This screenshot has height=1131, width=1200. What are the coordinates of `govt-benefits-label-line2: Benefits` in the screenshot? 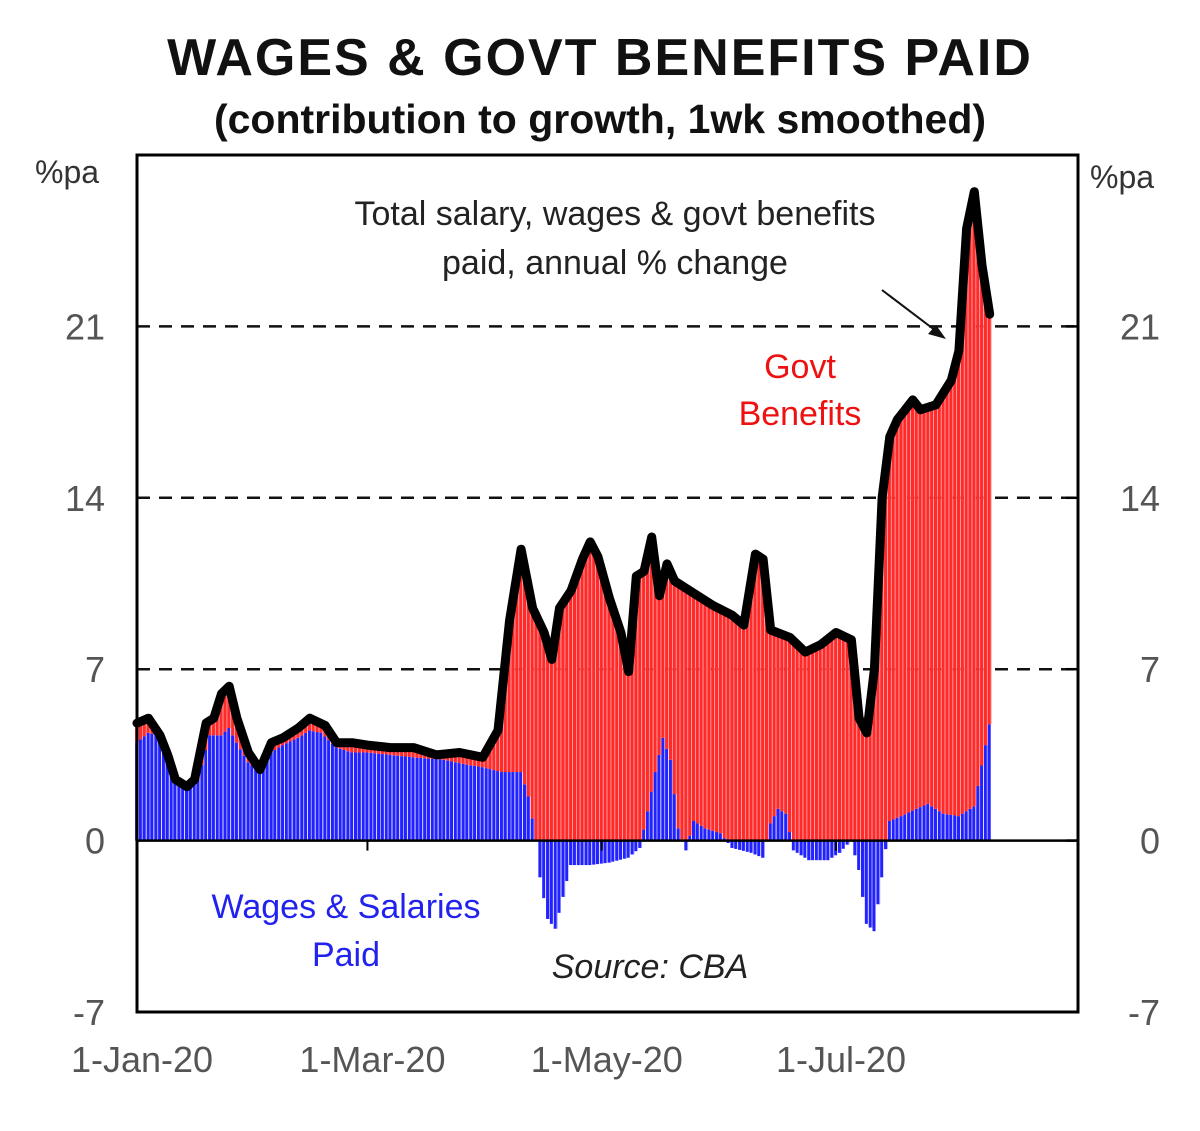 It's located at (800, 414).